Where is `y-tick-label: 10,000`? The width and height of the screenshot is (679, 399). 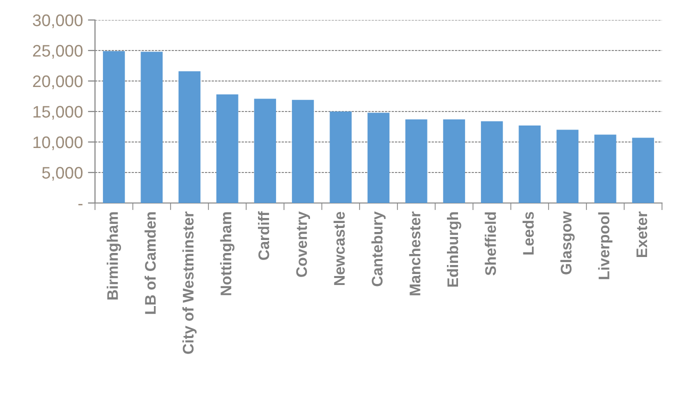
y-tick-label: 10,000 is located at coordinates (58, 143).